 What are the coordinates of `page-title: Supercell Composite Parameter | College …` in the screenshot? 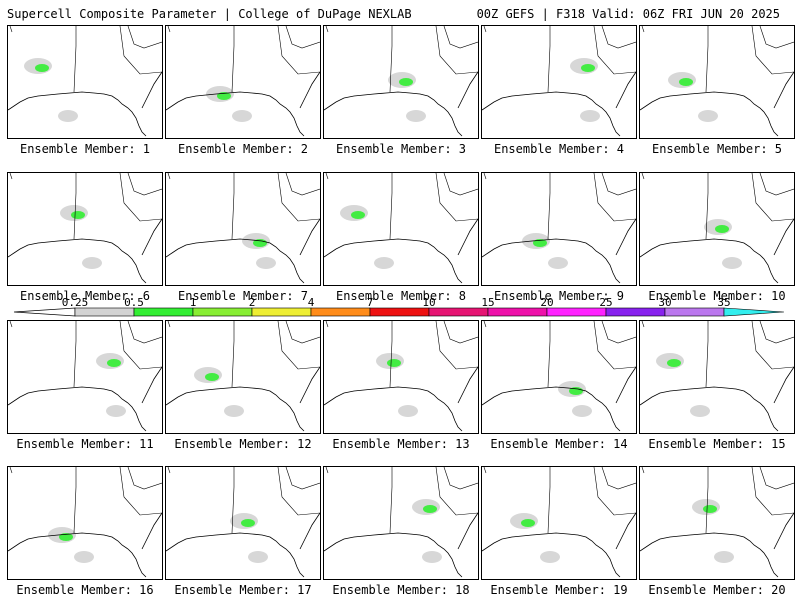 It's located at (209, 14).